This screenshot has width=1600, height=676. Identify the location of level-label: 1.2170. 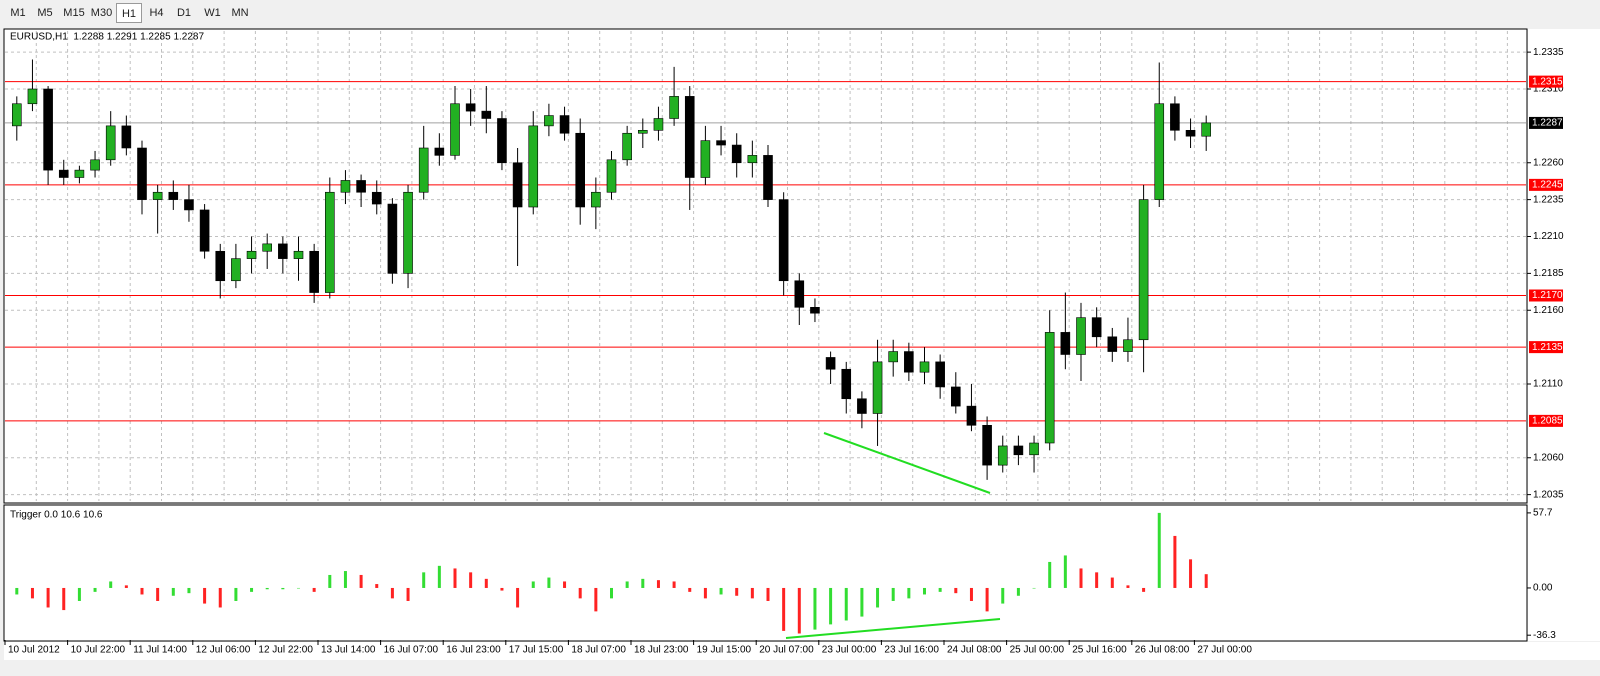
(1547, 295).